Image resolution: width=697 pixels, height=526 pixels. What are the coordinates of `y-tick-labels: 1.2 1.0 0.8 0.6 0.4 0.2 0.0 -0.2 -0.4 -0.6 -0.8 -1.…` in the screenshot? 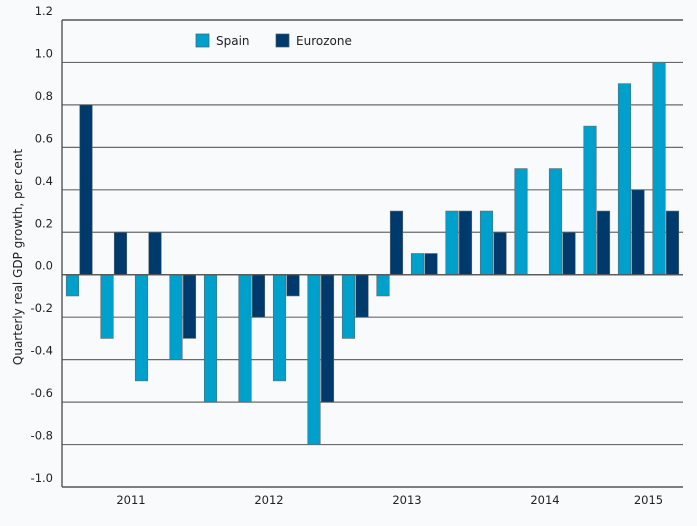 It's located at (42, 244).